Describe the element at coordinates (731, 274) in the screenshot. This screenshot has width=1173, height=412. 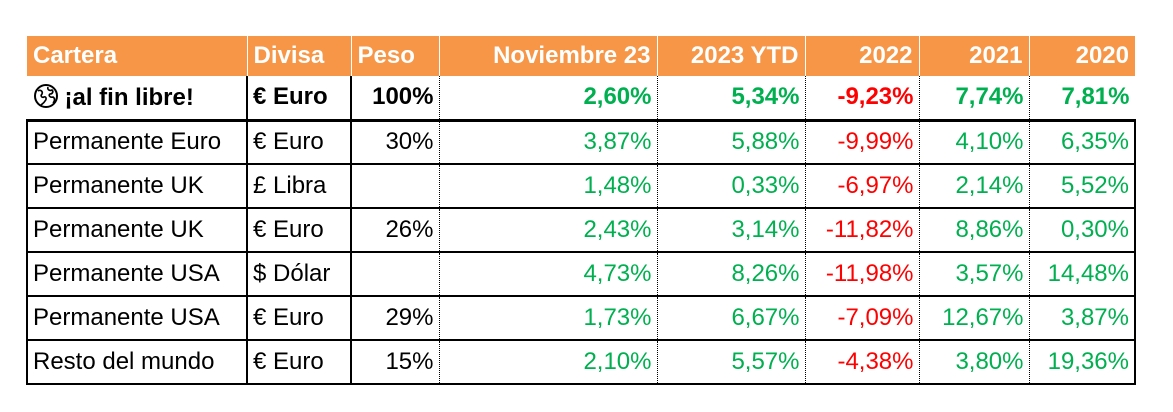
I see `row-ytd: 8,26%` at that location.